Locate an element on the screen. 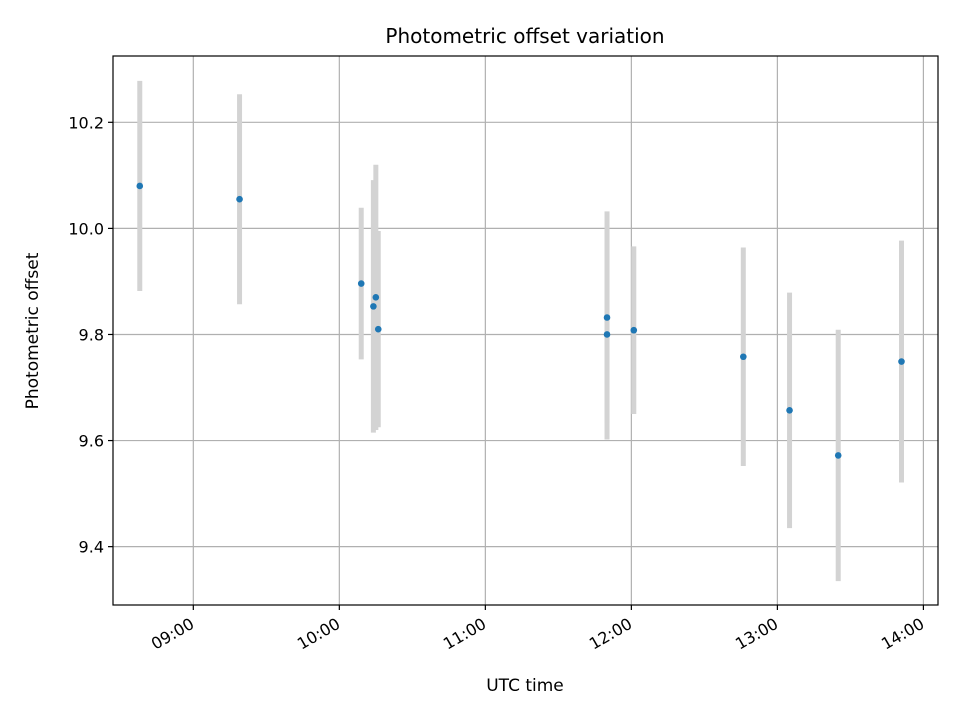 The width and height of the screenshot is (960, 720). y-tick-label: 10.0 is located at coordinates (86, 228).